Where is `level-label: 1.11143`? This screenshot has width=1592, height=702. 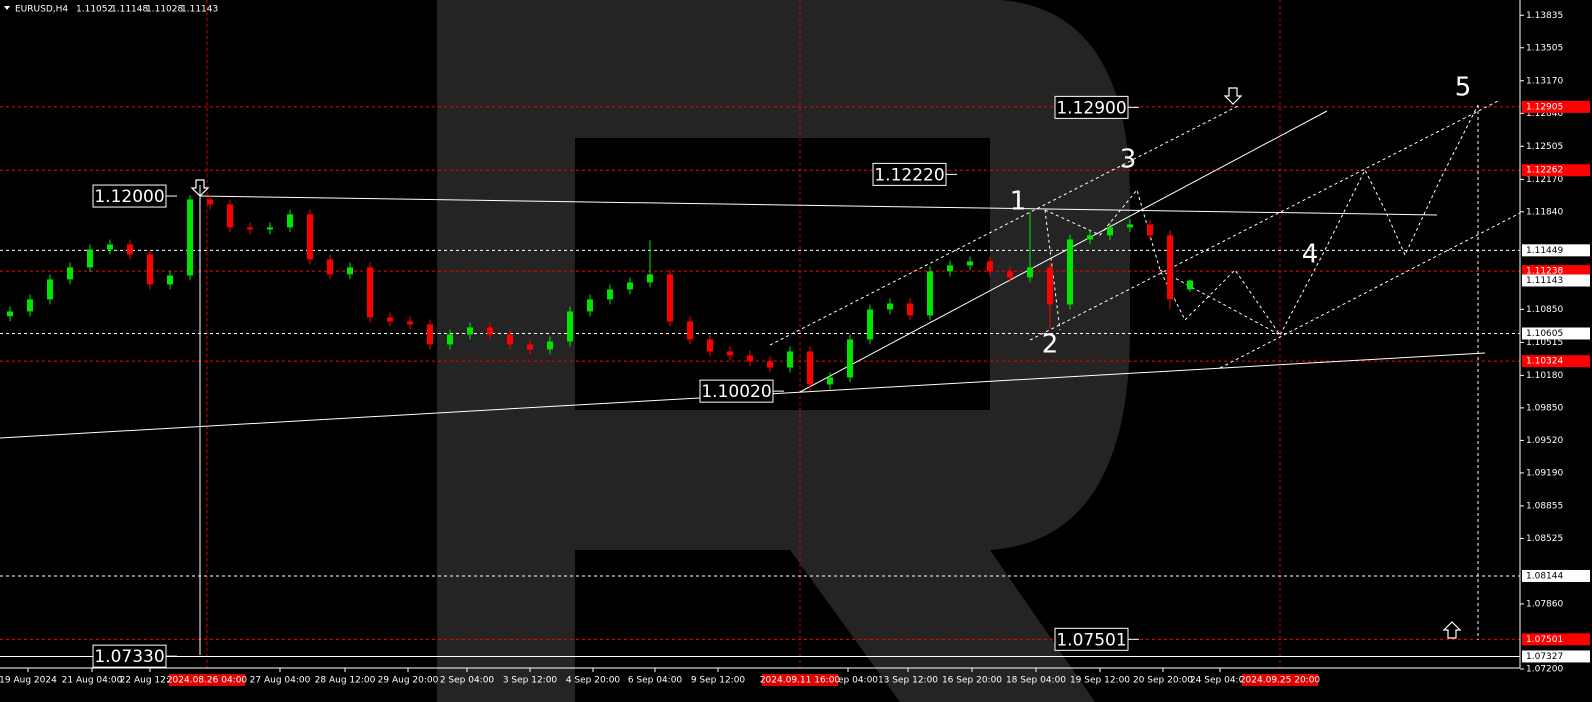 level-label: 1.11143 is located at coordinates (1544, 281).